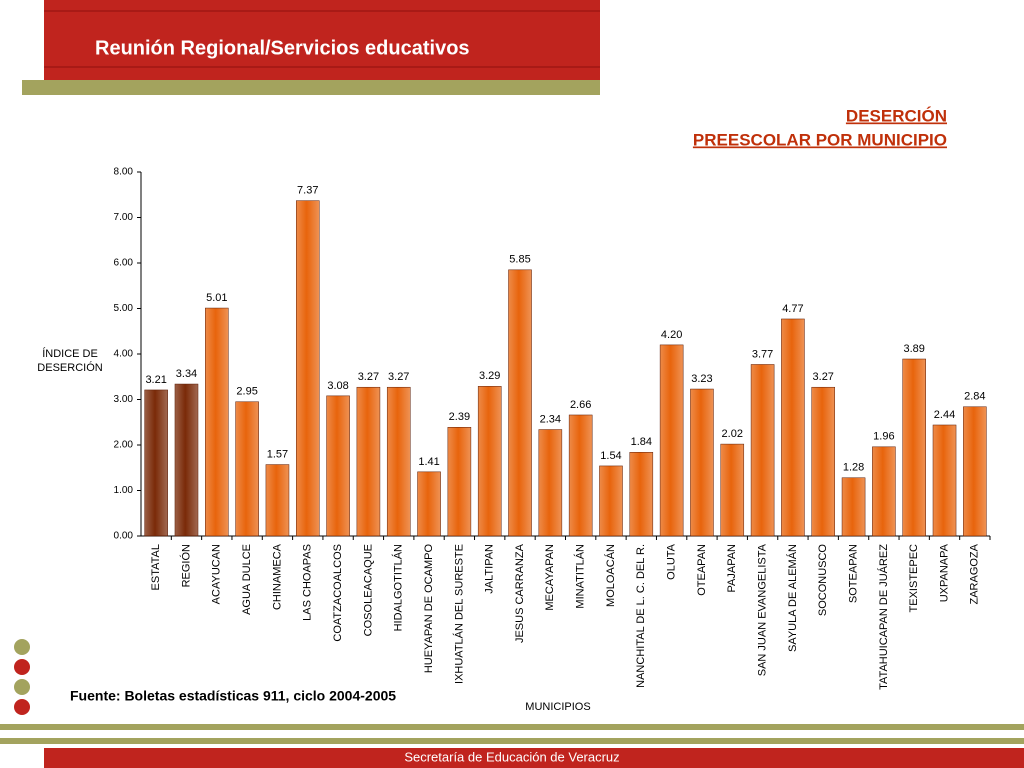 The height and width of the screenshot is (768, 1024). What do you see at coordinates (69, 367) in the screenshot?
I see `y-axis-label: DESERCIÓN` at bounding box center [69, 367].